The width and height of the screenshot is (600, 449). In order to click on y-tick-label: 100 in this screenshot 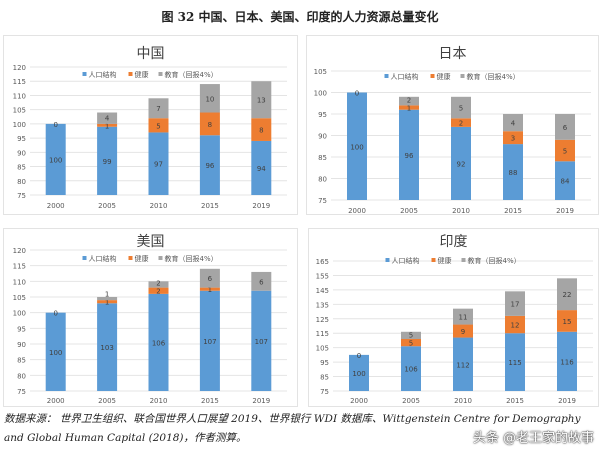, I will do `click(320, 94)`.